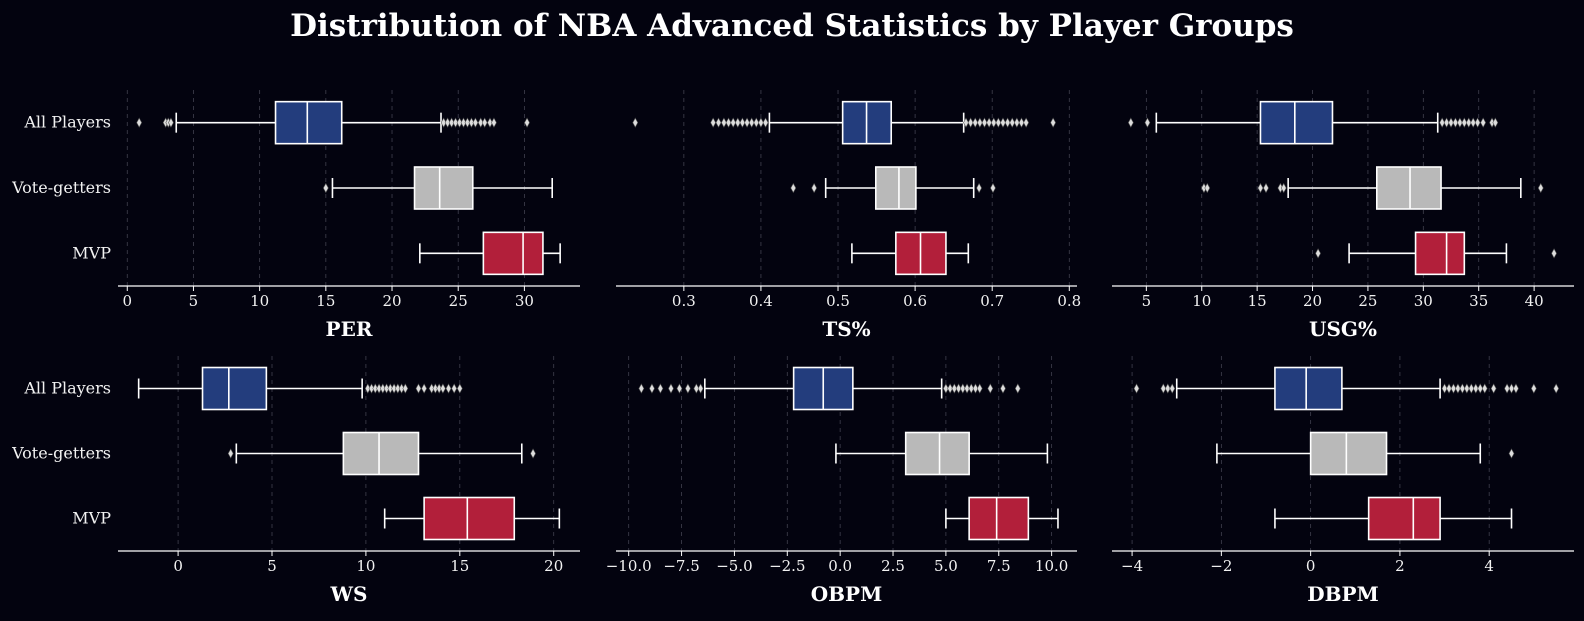 The height and width of the screenshot is (621, 1584). Describe the element at coordinates (1221, 566) in the screenshot. I see `x-tick-label: −2` at that location.